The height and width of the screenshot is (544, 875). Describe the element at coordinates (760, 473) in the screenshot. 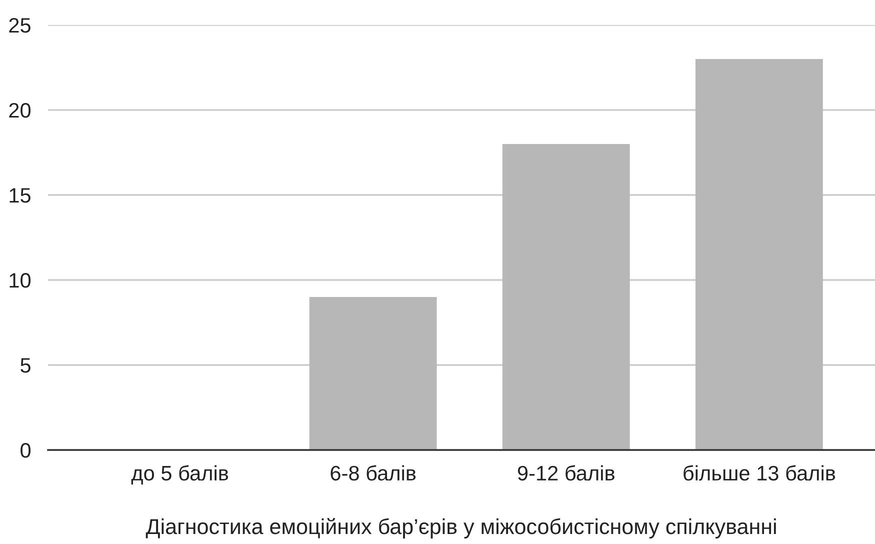

I see `x-tick-label: більше 13 балів` at that location.